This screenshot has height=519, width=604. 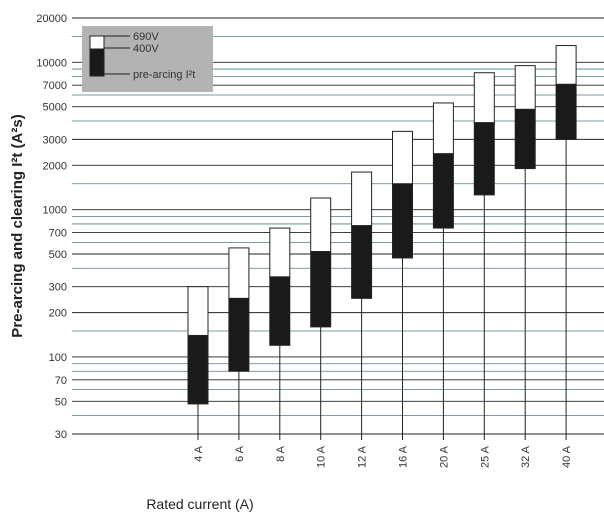 What do you see at coordinates (97, 42) in the screenshot?
I see `legend-swatch-clearing` at bounding box center [97, 42].